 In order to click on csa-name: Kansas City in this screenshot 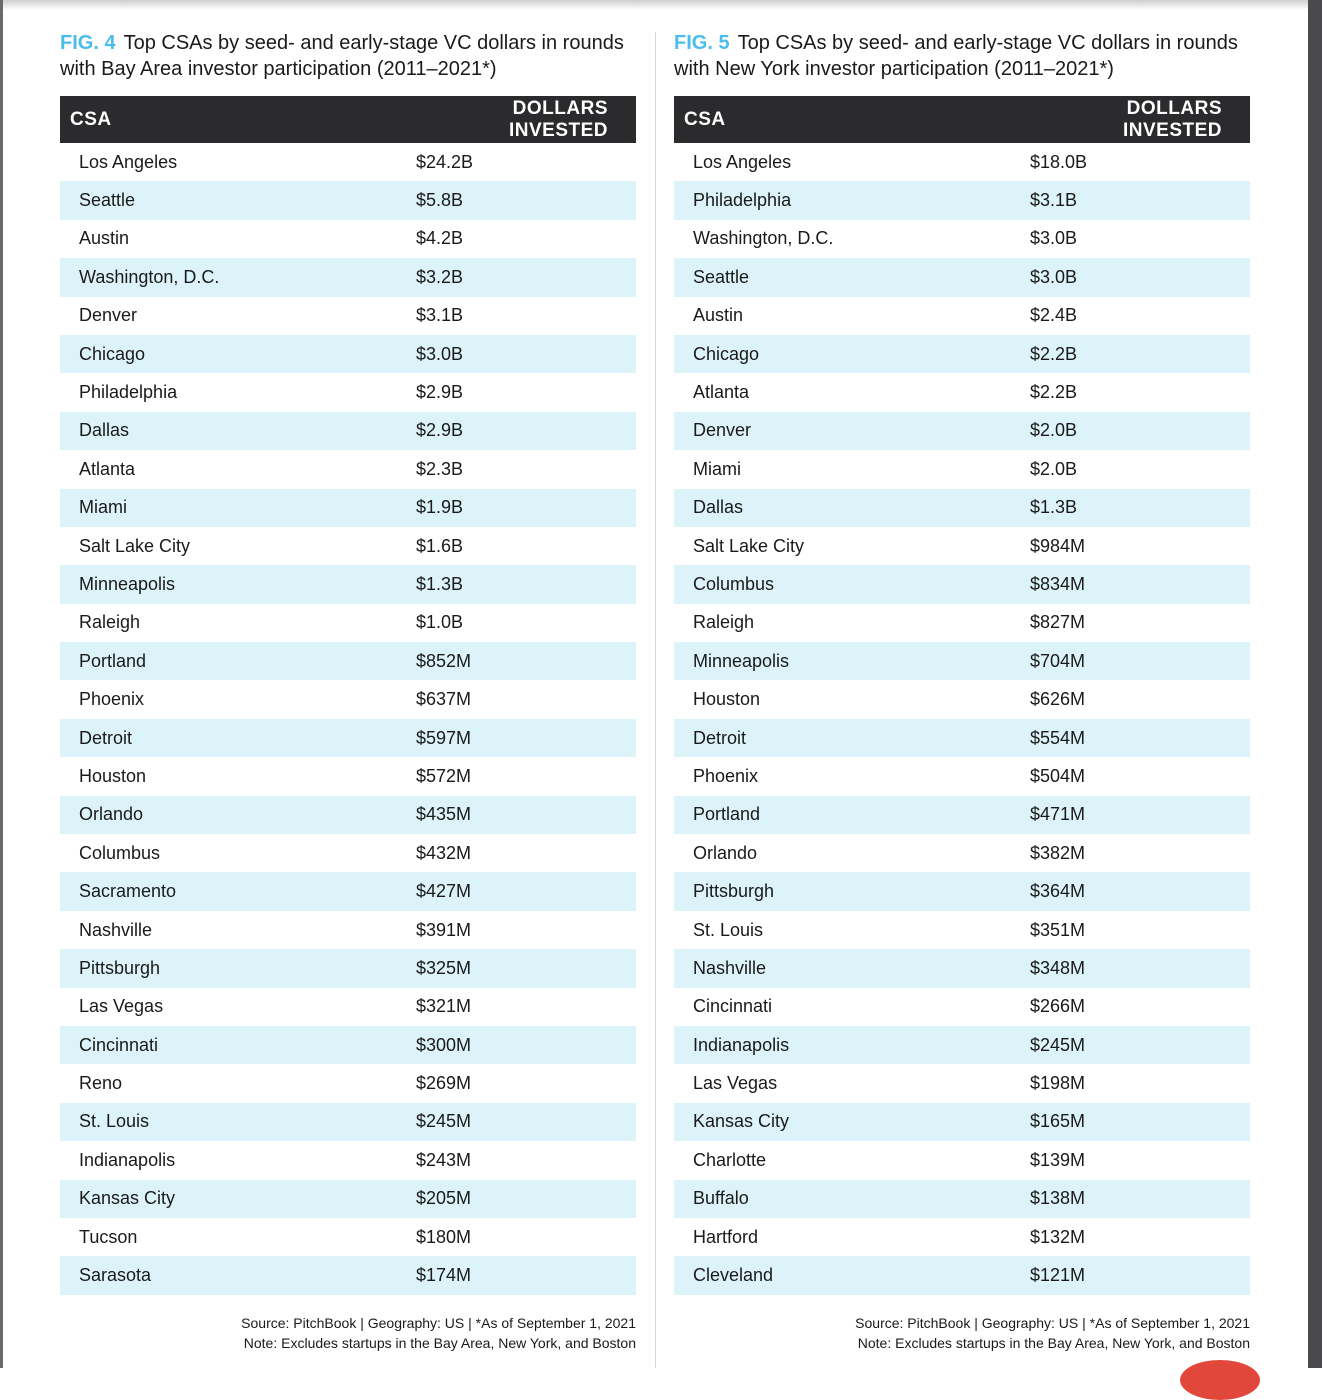, I will do `click(238, 1198)`.